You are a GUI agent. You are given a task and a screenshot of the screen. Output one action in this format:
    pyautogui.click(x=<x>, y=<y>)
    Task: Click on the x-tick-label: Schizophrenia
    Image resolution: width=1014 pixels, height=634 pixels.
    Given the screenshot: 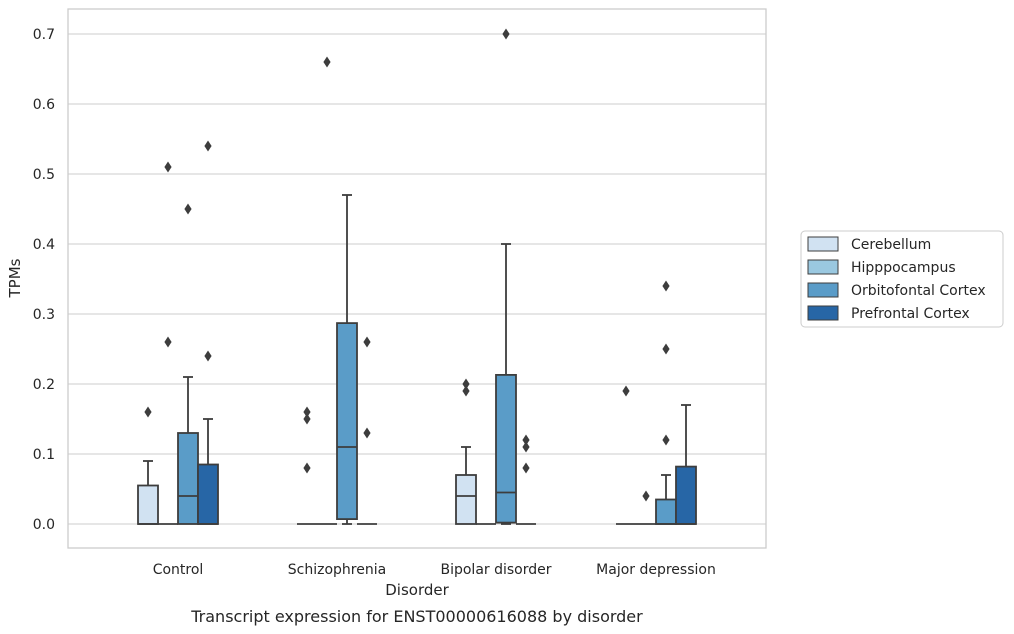 What is the action you would take?
    pyautogui.click(x=337, y=570)
    